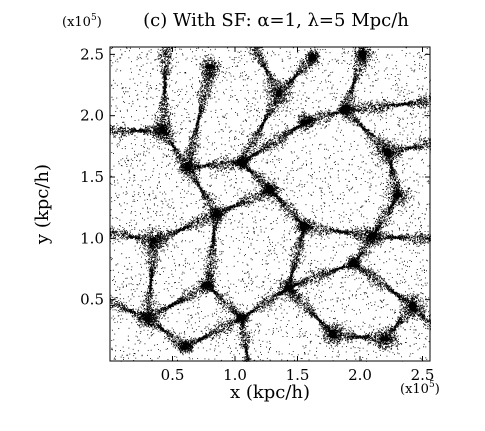 The width and height of the screenshot is (485, 431). What do you see at coordinates (92, 300) in the screenshot?
I see `y-tick-label: 0.5` at bounding box center [92, 300].